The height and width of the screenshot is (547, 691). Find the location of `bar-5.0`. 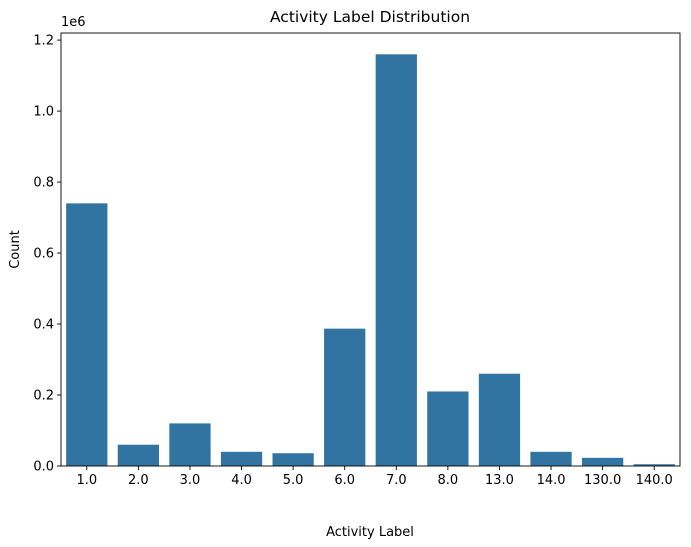

bar-5.0 is located at coordinates (293, 459).